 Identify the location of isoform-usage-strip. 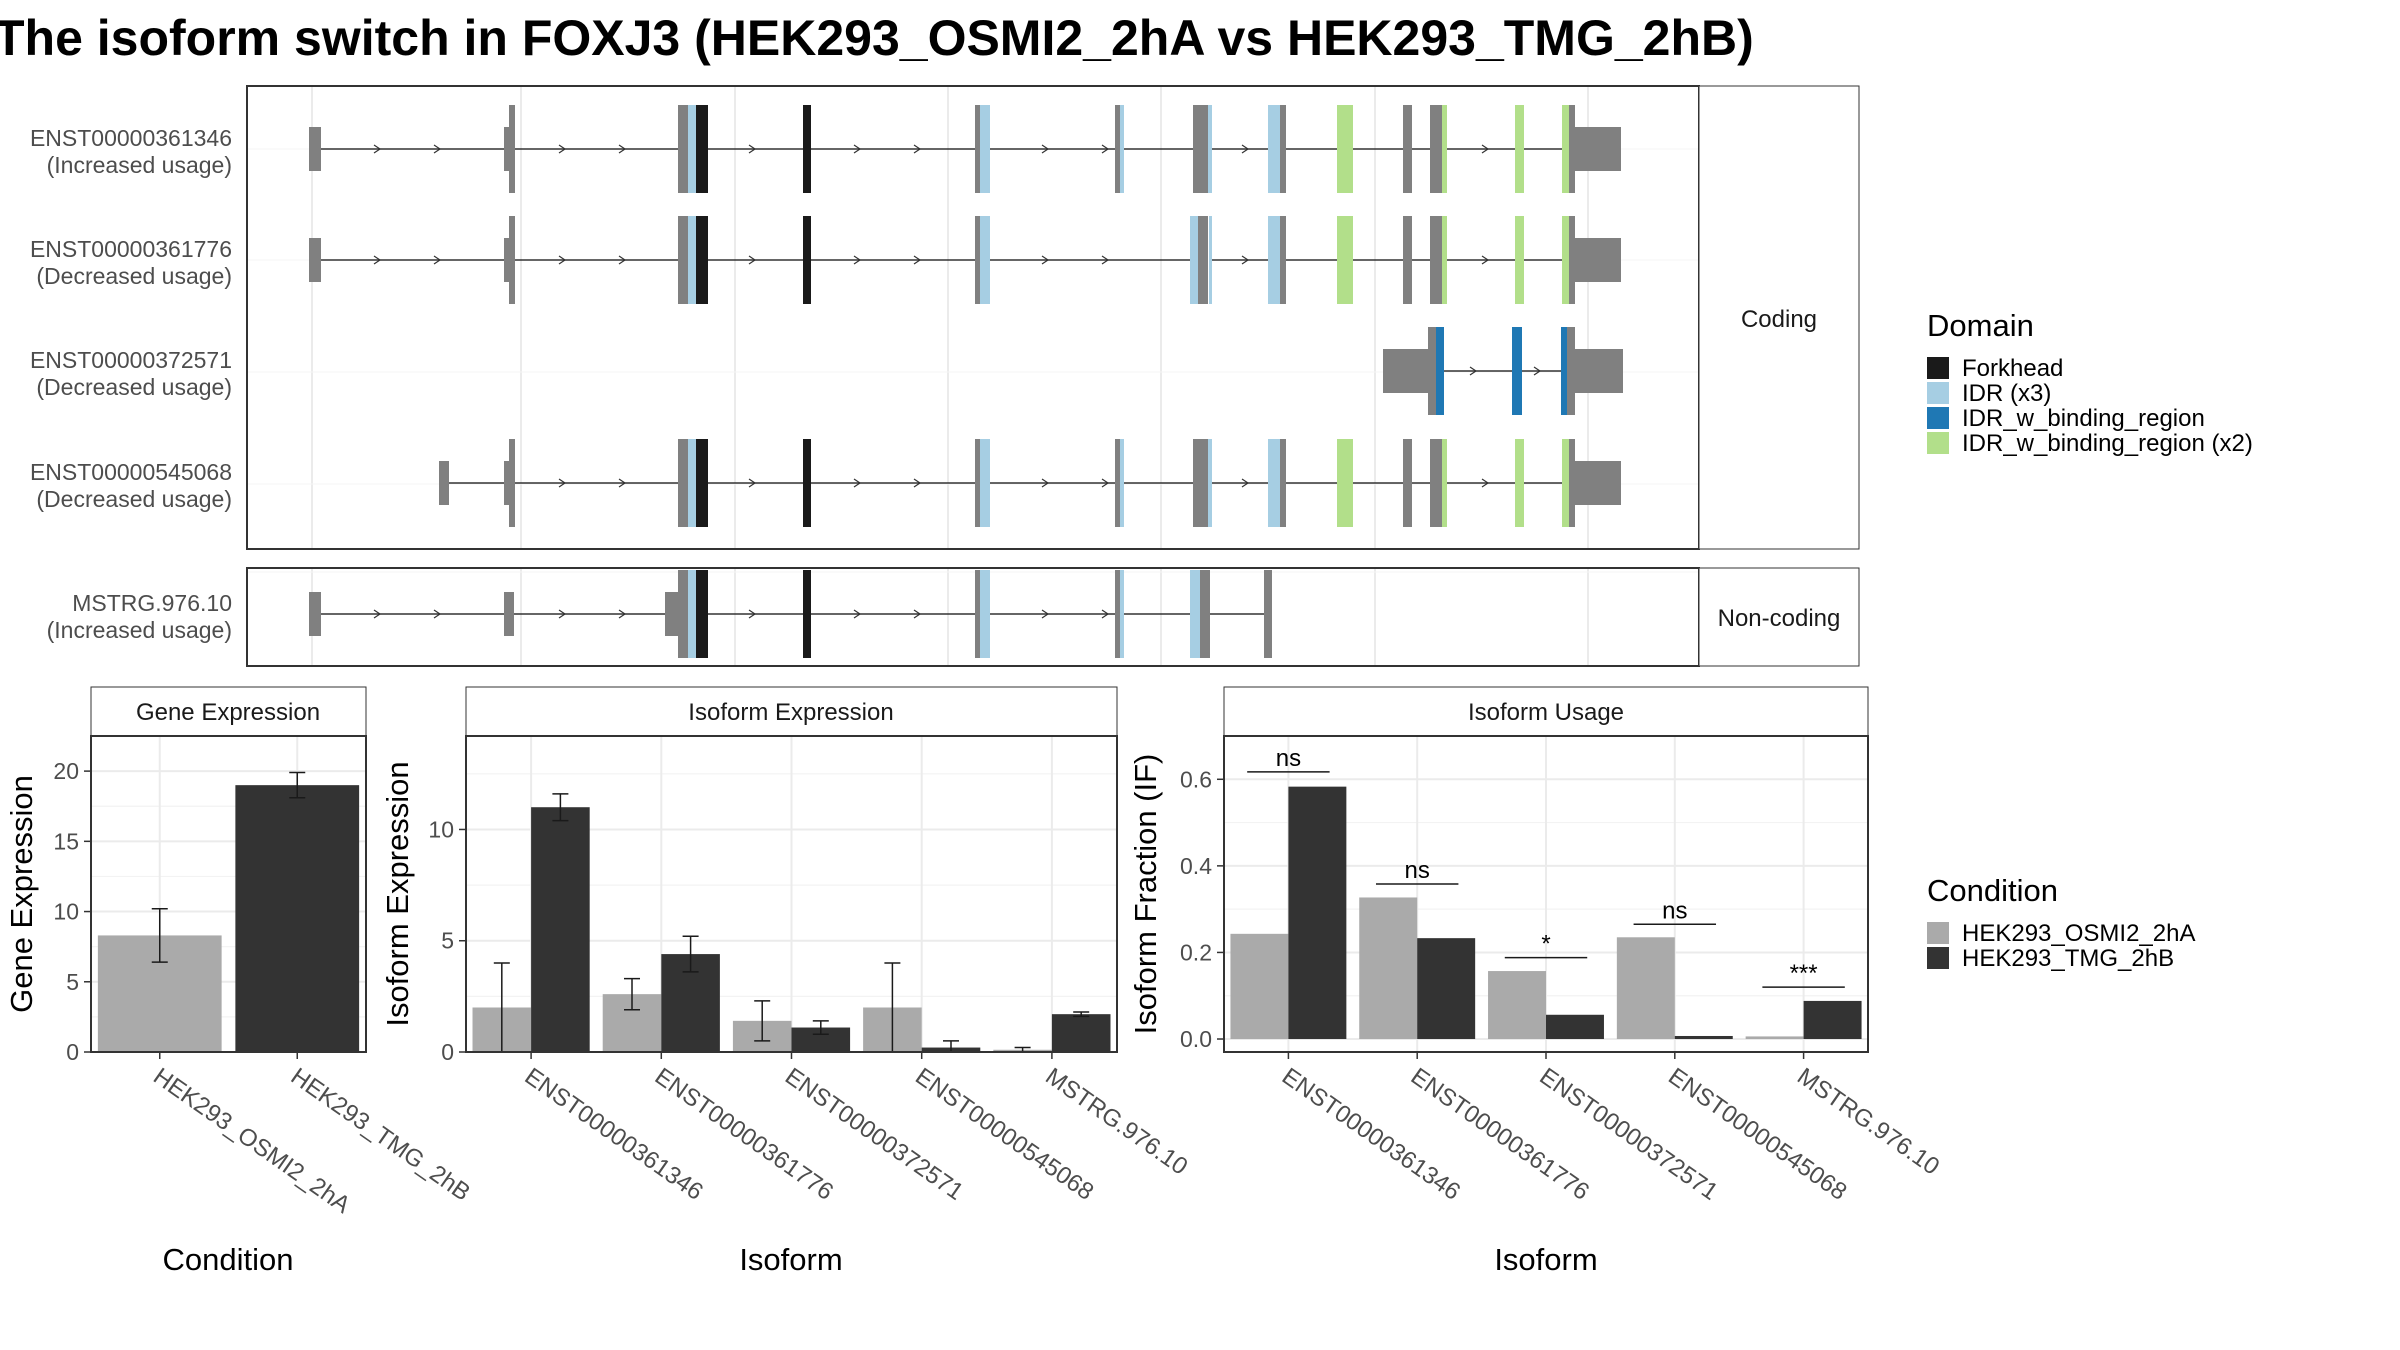
(1546, 711).